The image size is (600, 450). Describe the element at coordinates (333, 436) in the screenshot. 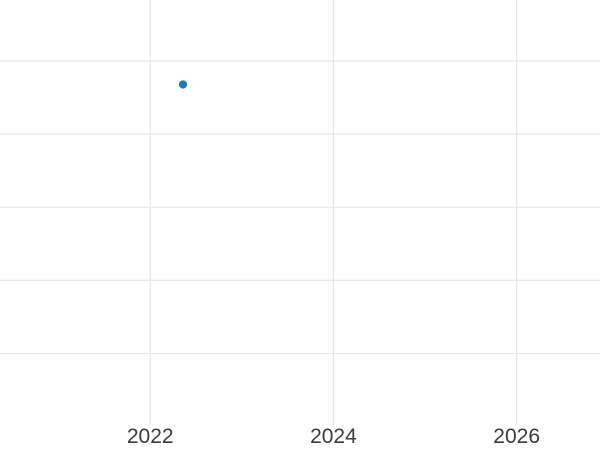

I see `x-tick-label-2024: 2024` at that location.